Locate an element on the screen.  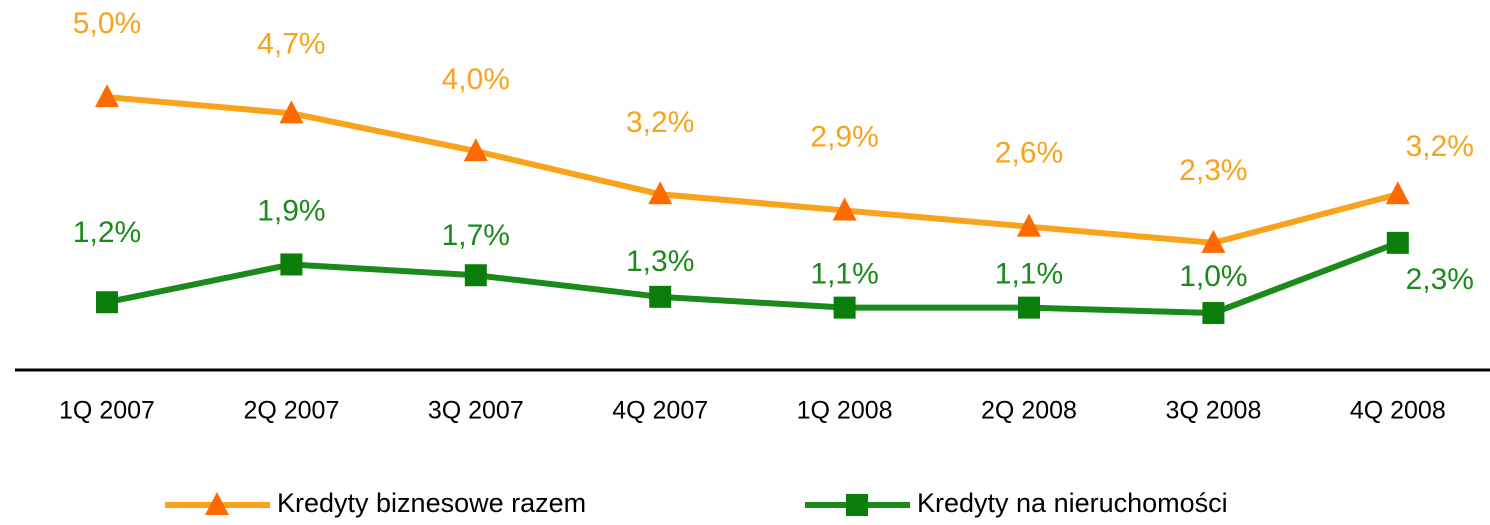
data-label: 1,7% is located at coordinates (476, 235).